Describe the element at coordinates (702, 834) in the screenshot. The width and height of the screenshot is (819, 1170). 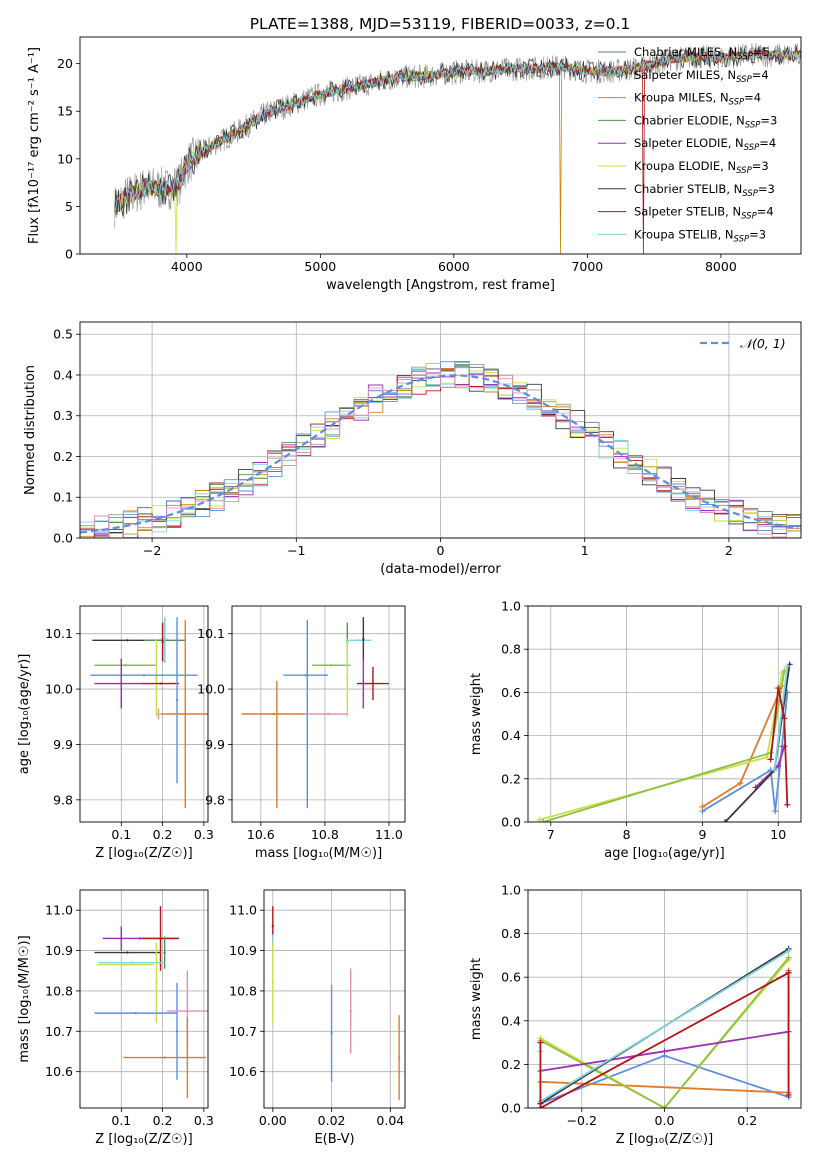
I see `x-tick-label: 9` at that location.